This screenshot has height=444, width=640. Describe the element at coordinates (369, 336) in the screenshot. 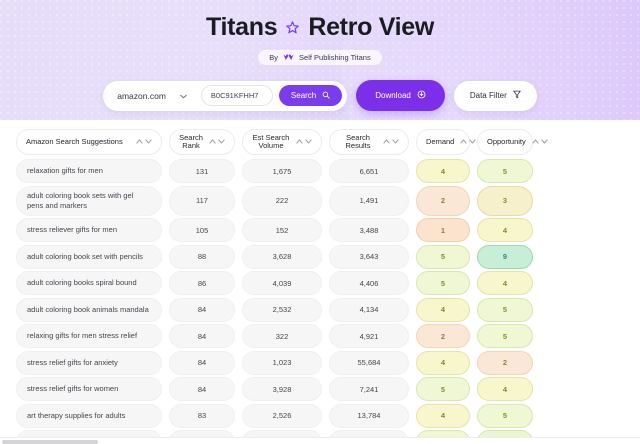

I see `cell-results: 4,921` at that location.